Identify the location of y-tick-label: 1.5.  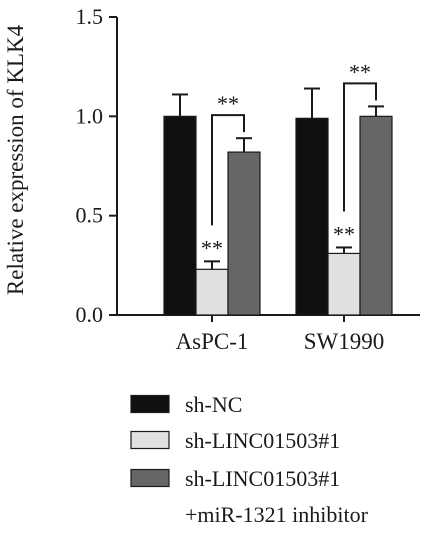
(90, 16).